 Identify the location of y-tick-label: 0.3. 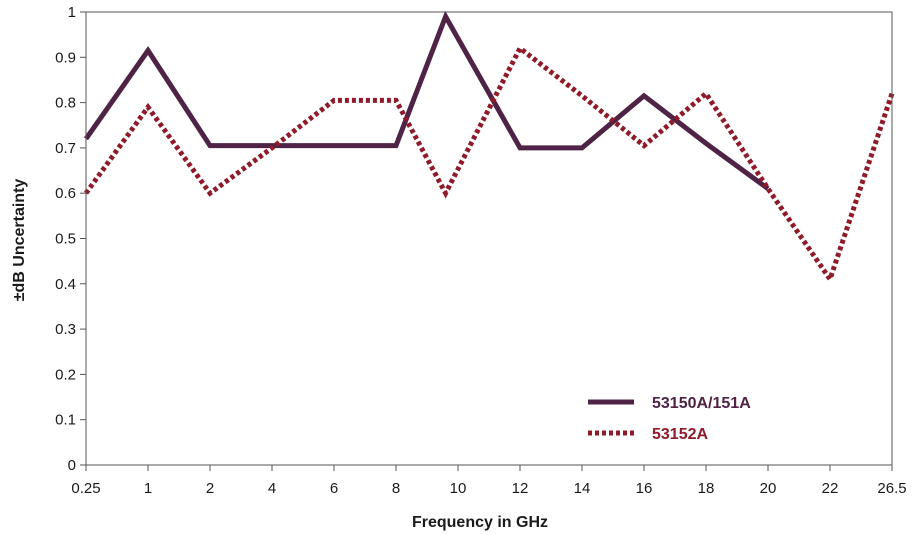
(65, 329).